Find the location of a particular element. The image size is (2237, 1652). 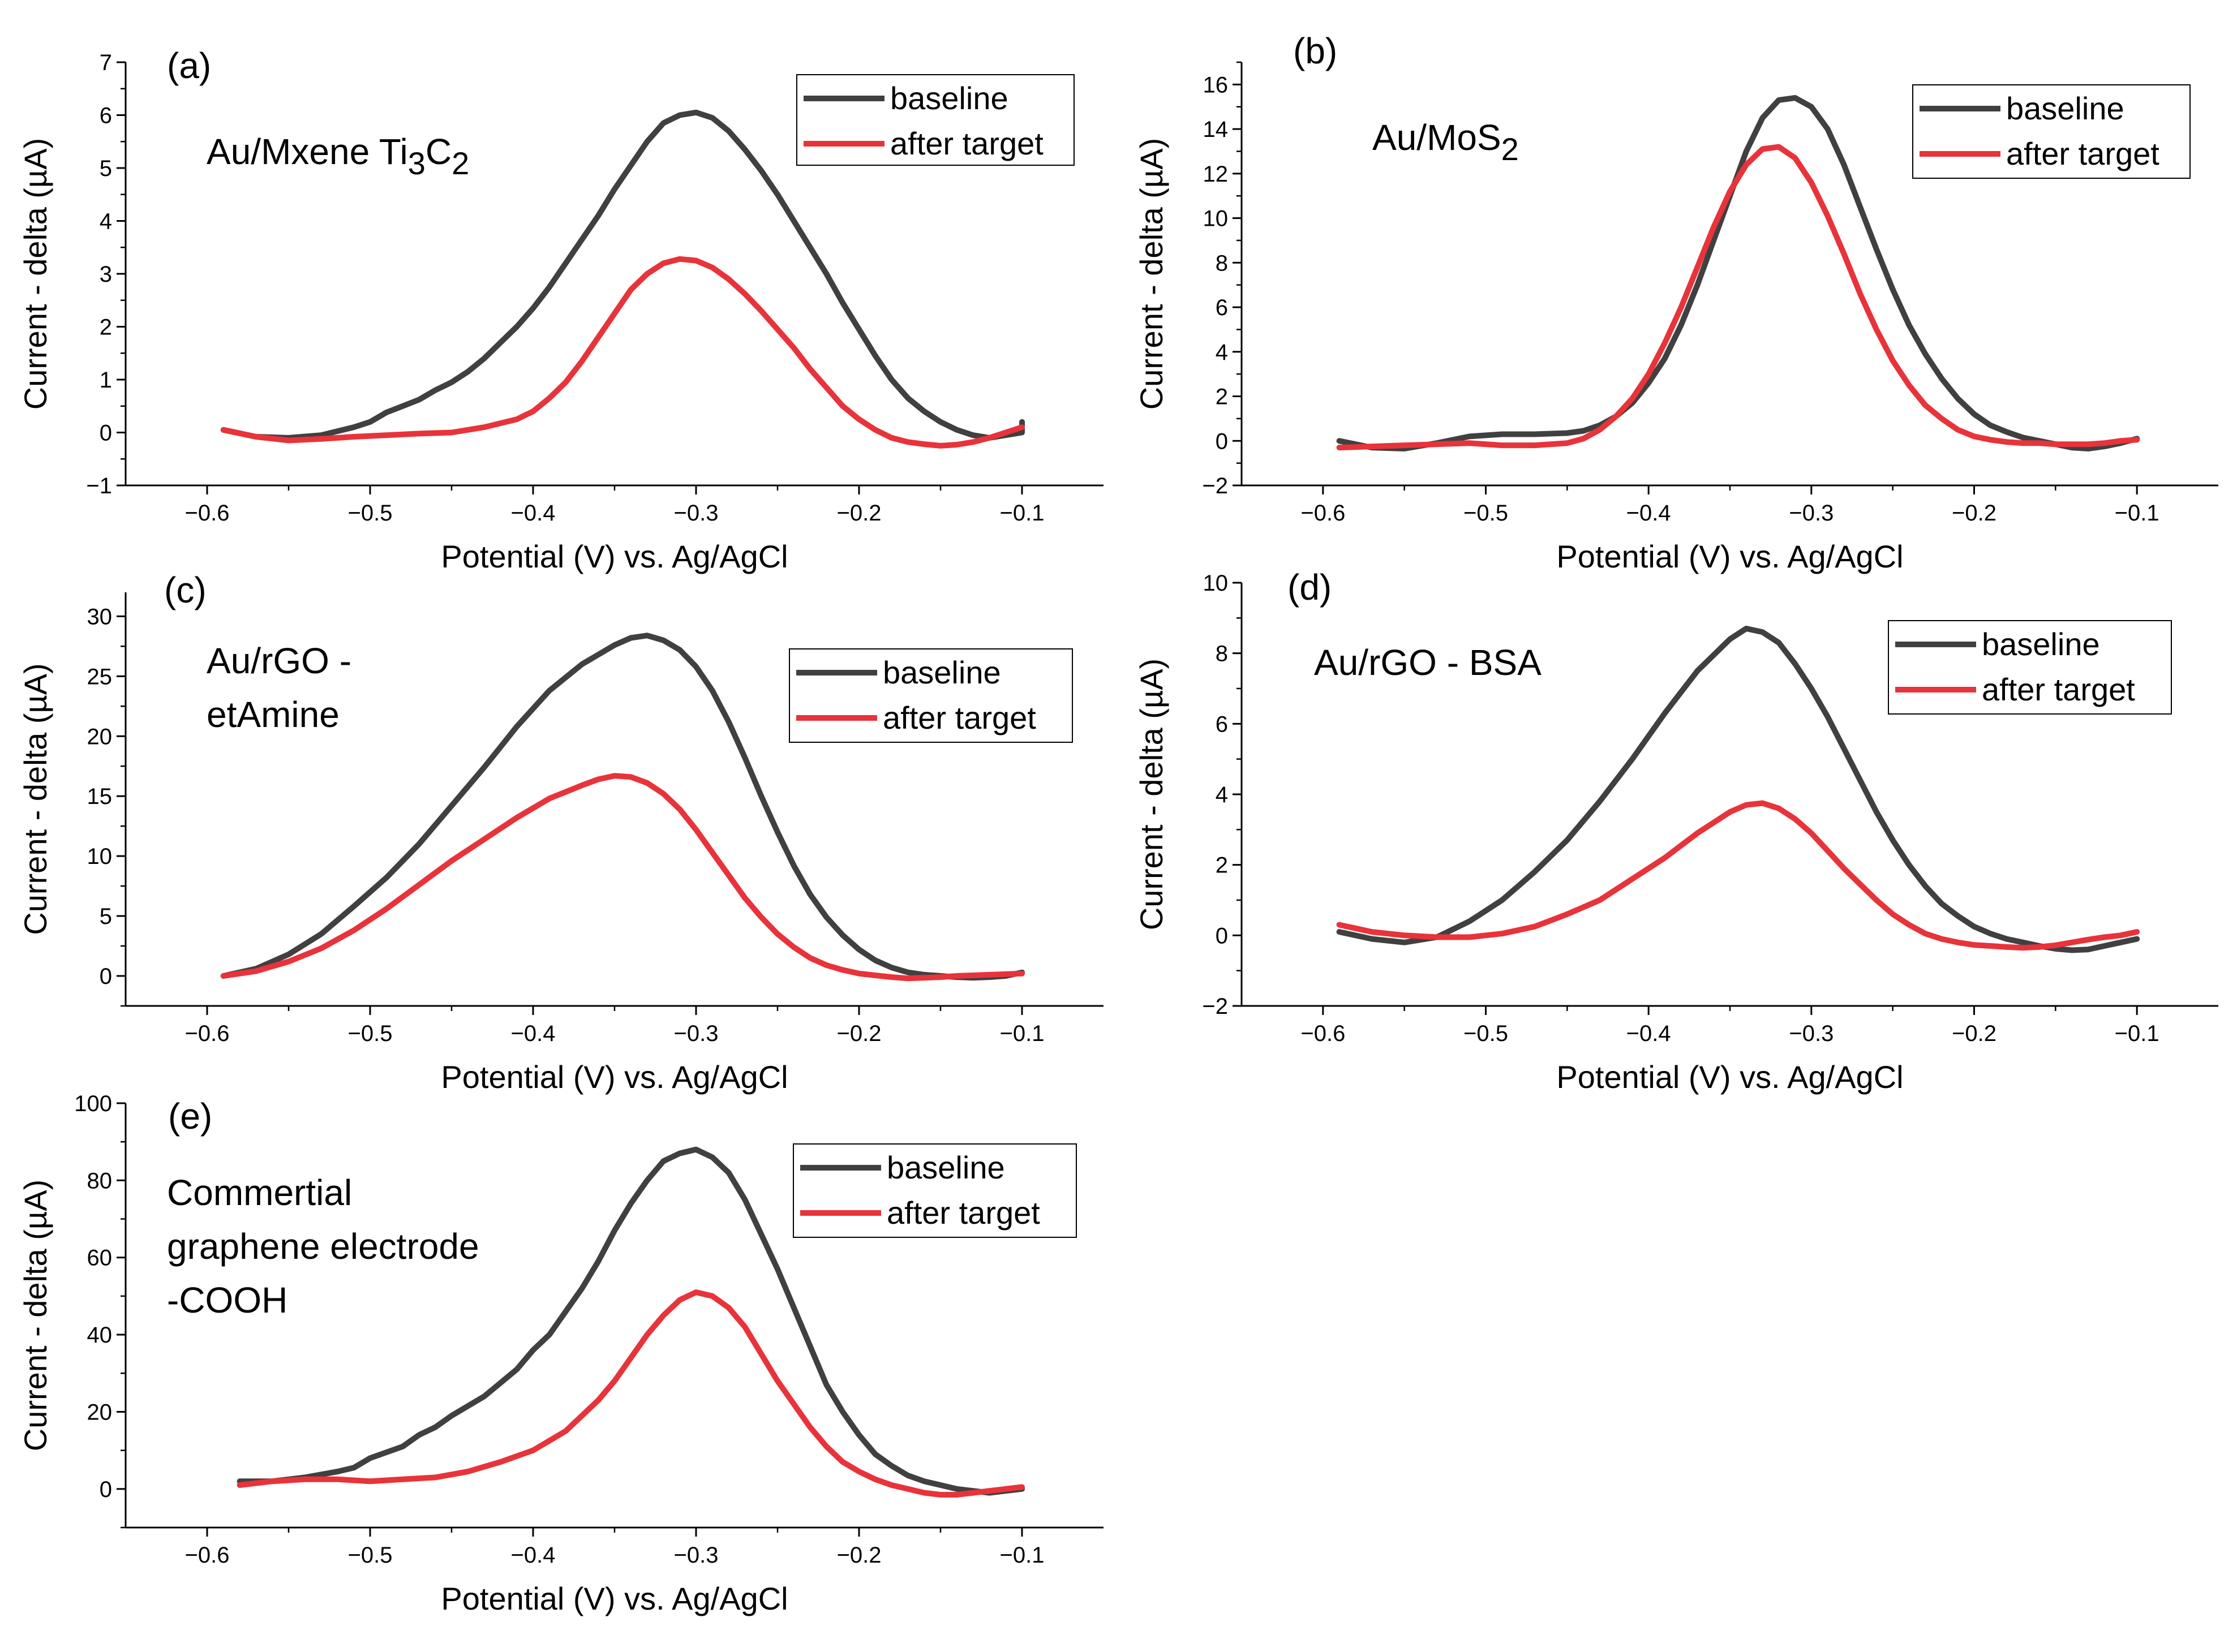

panel-label: (b) is located at coordinates (1315, 51).